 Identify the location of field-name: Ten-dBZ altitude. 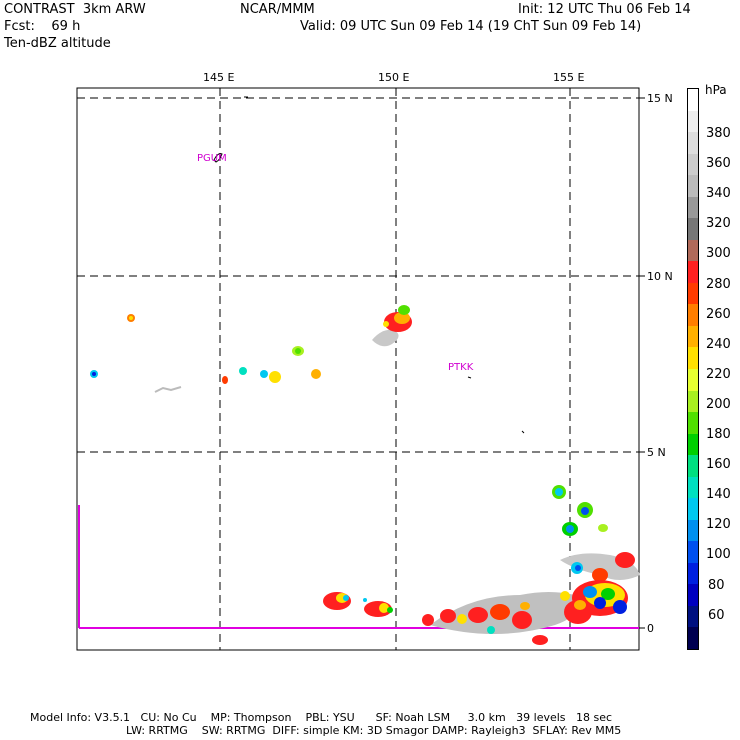
(57, 43).